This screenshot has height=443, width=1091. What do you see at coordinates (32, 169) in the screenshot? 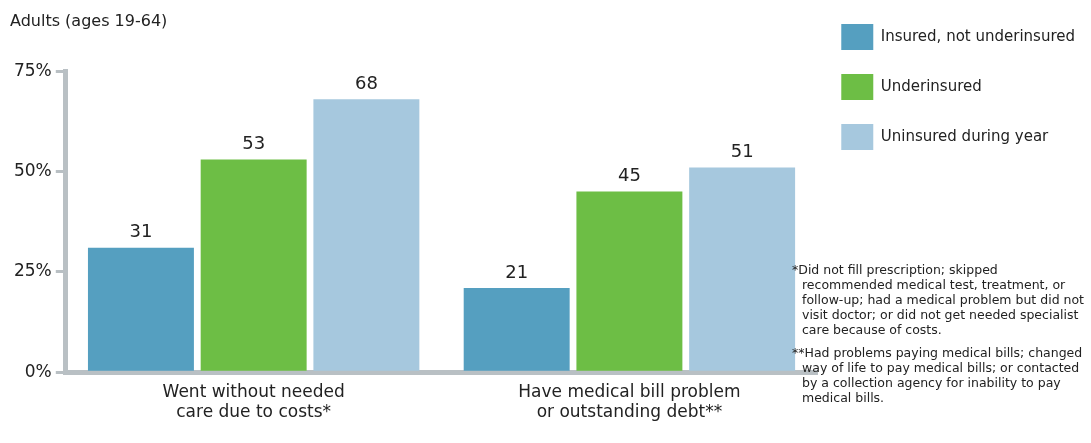
I see `y-tick-label: 50%` at bounding box center [32, 169].